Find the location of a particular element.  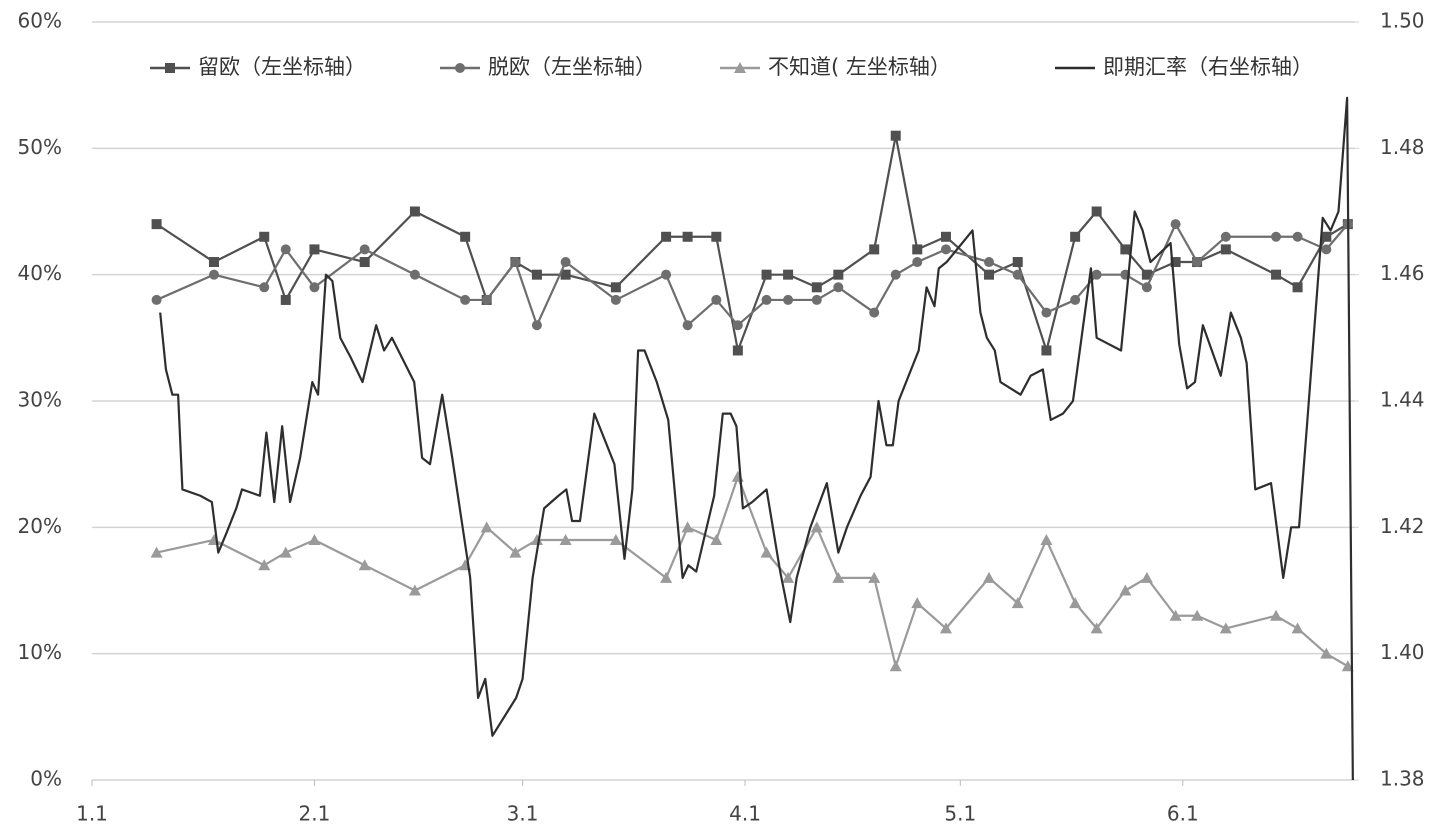

y2-tick-label: 1.48 is located at coordinates (1402, 147).